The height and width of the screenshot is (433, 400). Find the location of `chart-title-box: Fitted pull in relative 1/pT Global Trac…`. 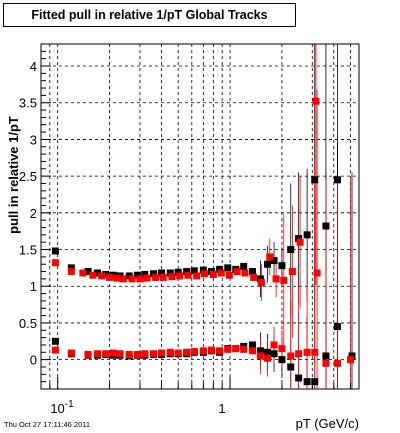

chart-title-box: Fitted pull in relative 1/pT Global Trac… is located at coordinates (149, 15).